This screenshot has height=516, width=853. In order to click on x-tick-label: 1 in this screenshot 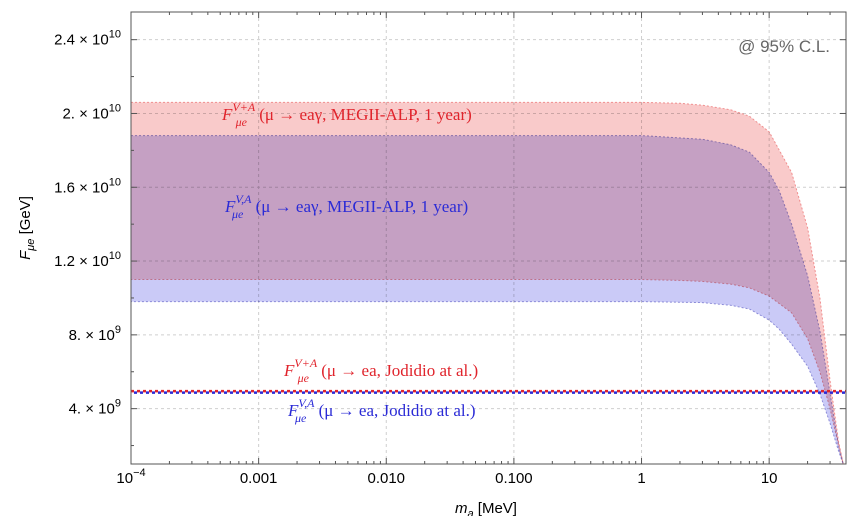, I will do `click(641, 478)`.